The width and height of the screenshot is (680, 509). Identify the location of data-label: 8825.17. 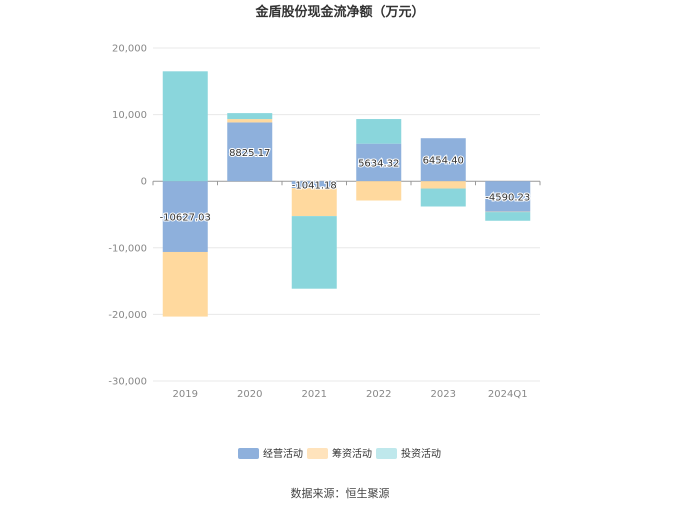
(249, 153).